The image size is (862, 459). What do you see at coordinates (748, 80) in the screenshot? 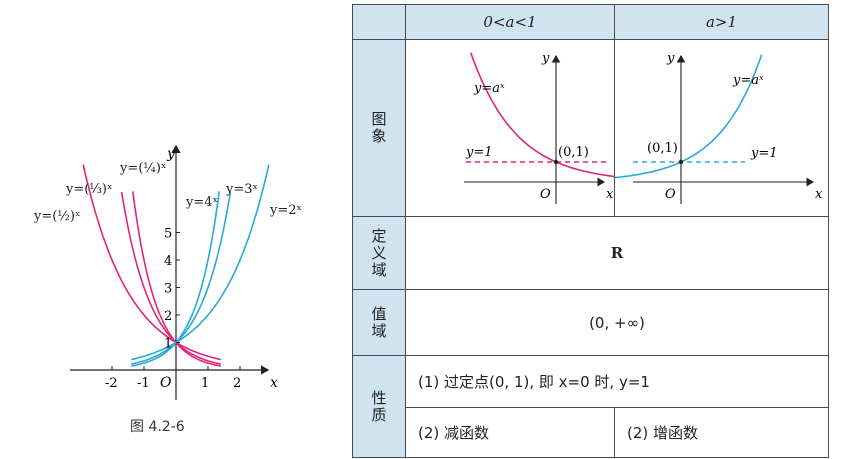
I see `g2-curve-label: y=aˣ` at bounding box center [748, 80].